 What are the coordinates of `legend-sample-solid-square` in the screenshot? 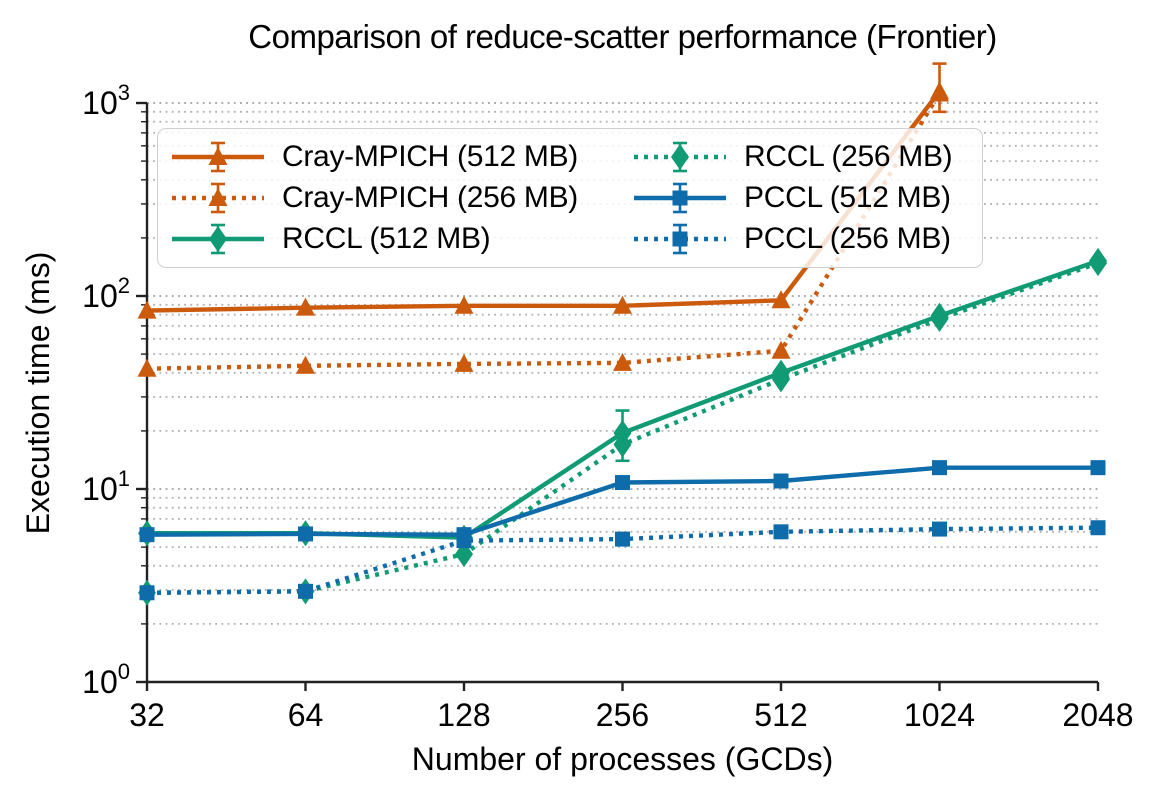 It's located at (680, 198).